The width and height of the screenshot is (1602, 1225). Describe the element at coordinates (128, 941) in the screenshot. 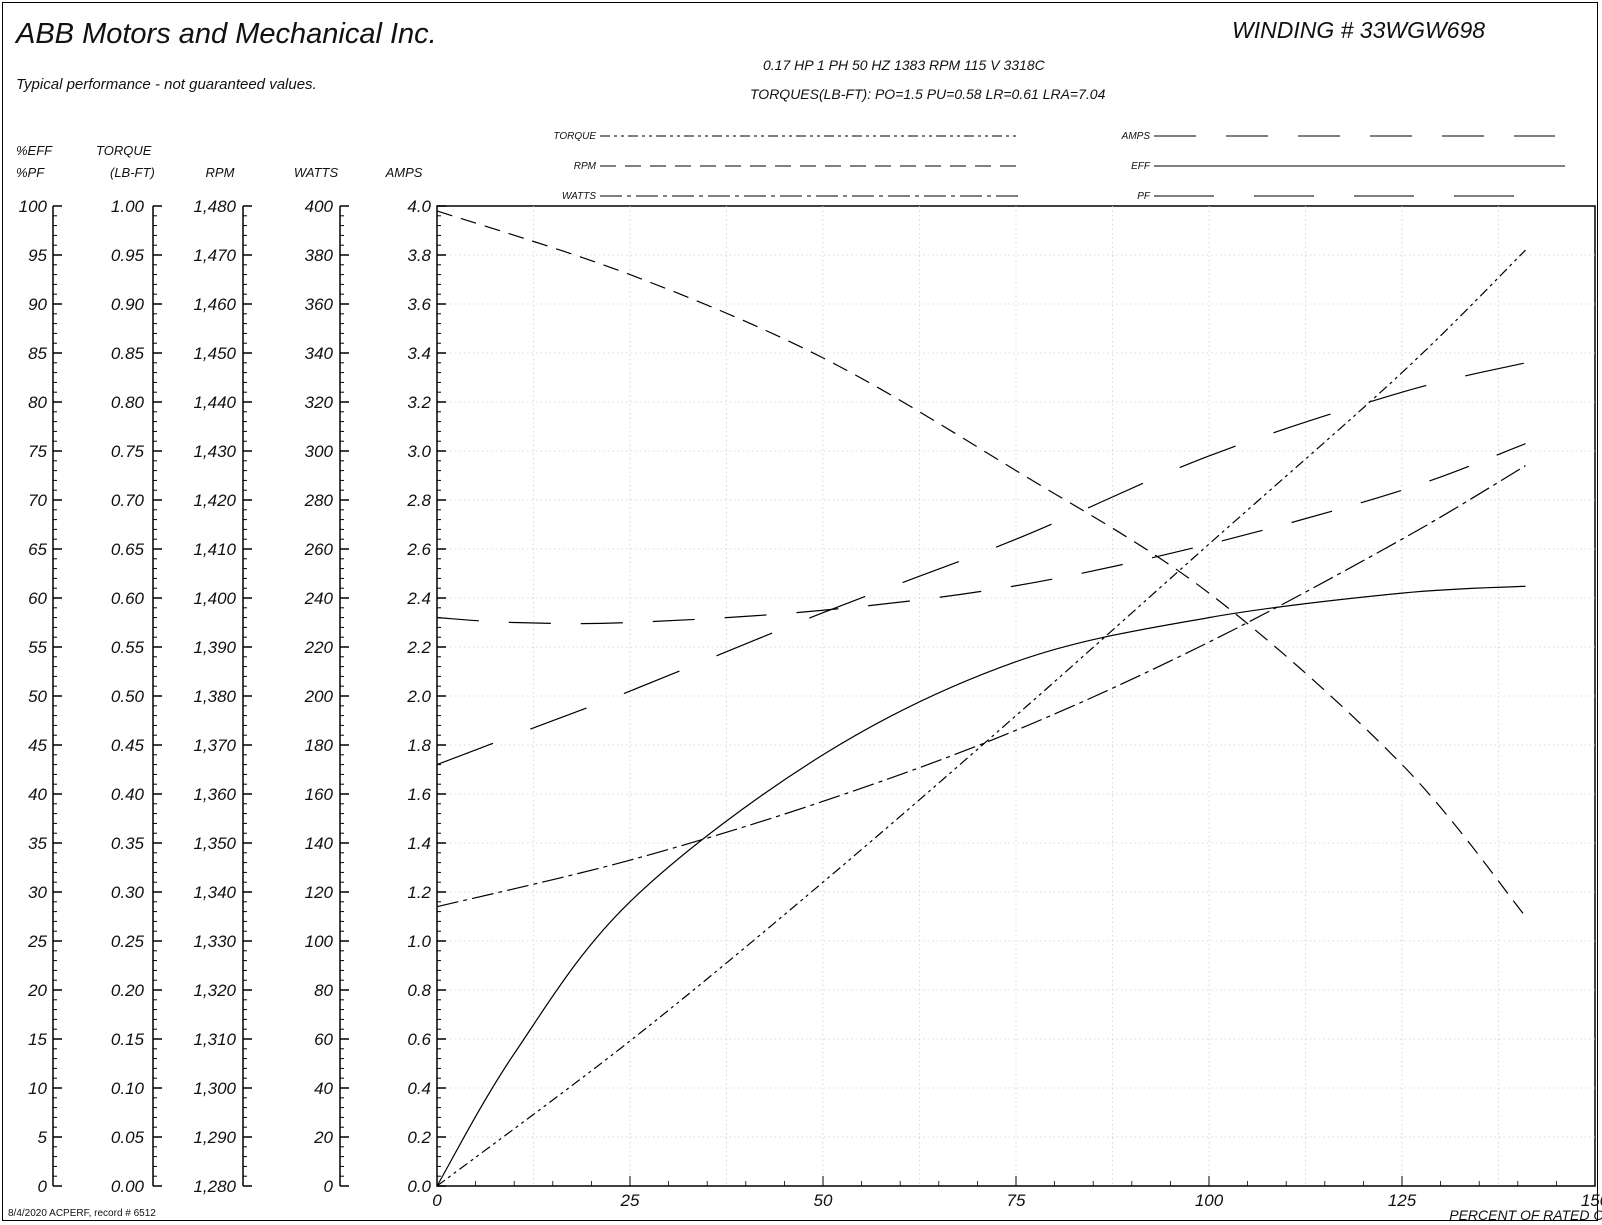

I see `scale-tick-label: 0.25` at that location.